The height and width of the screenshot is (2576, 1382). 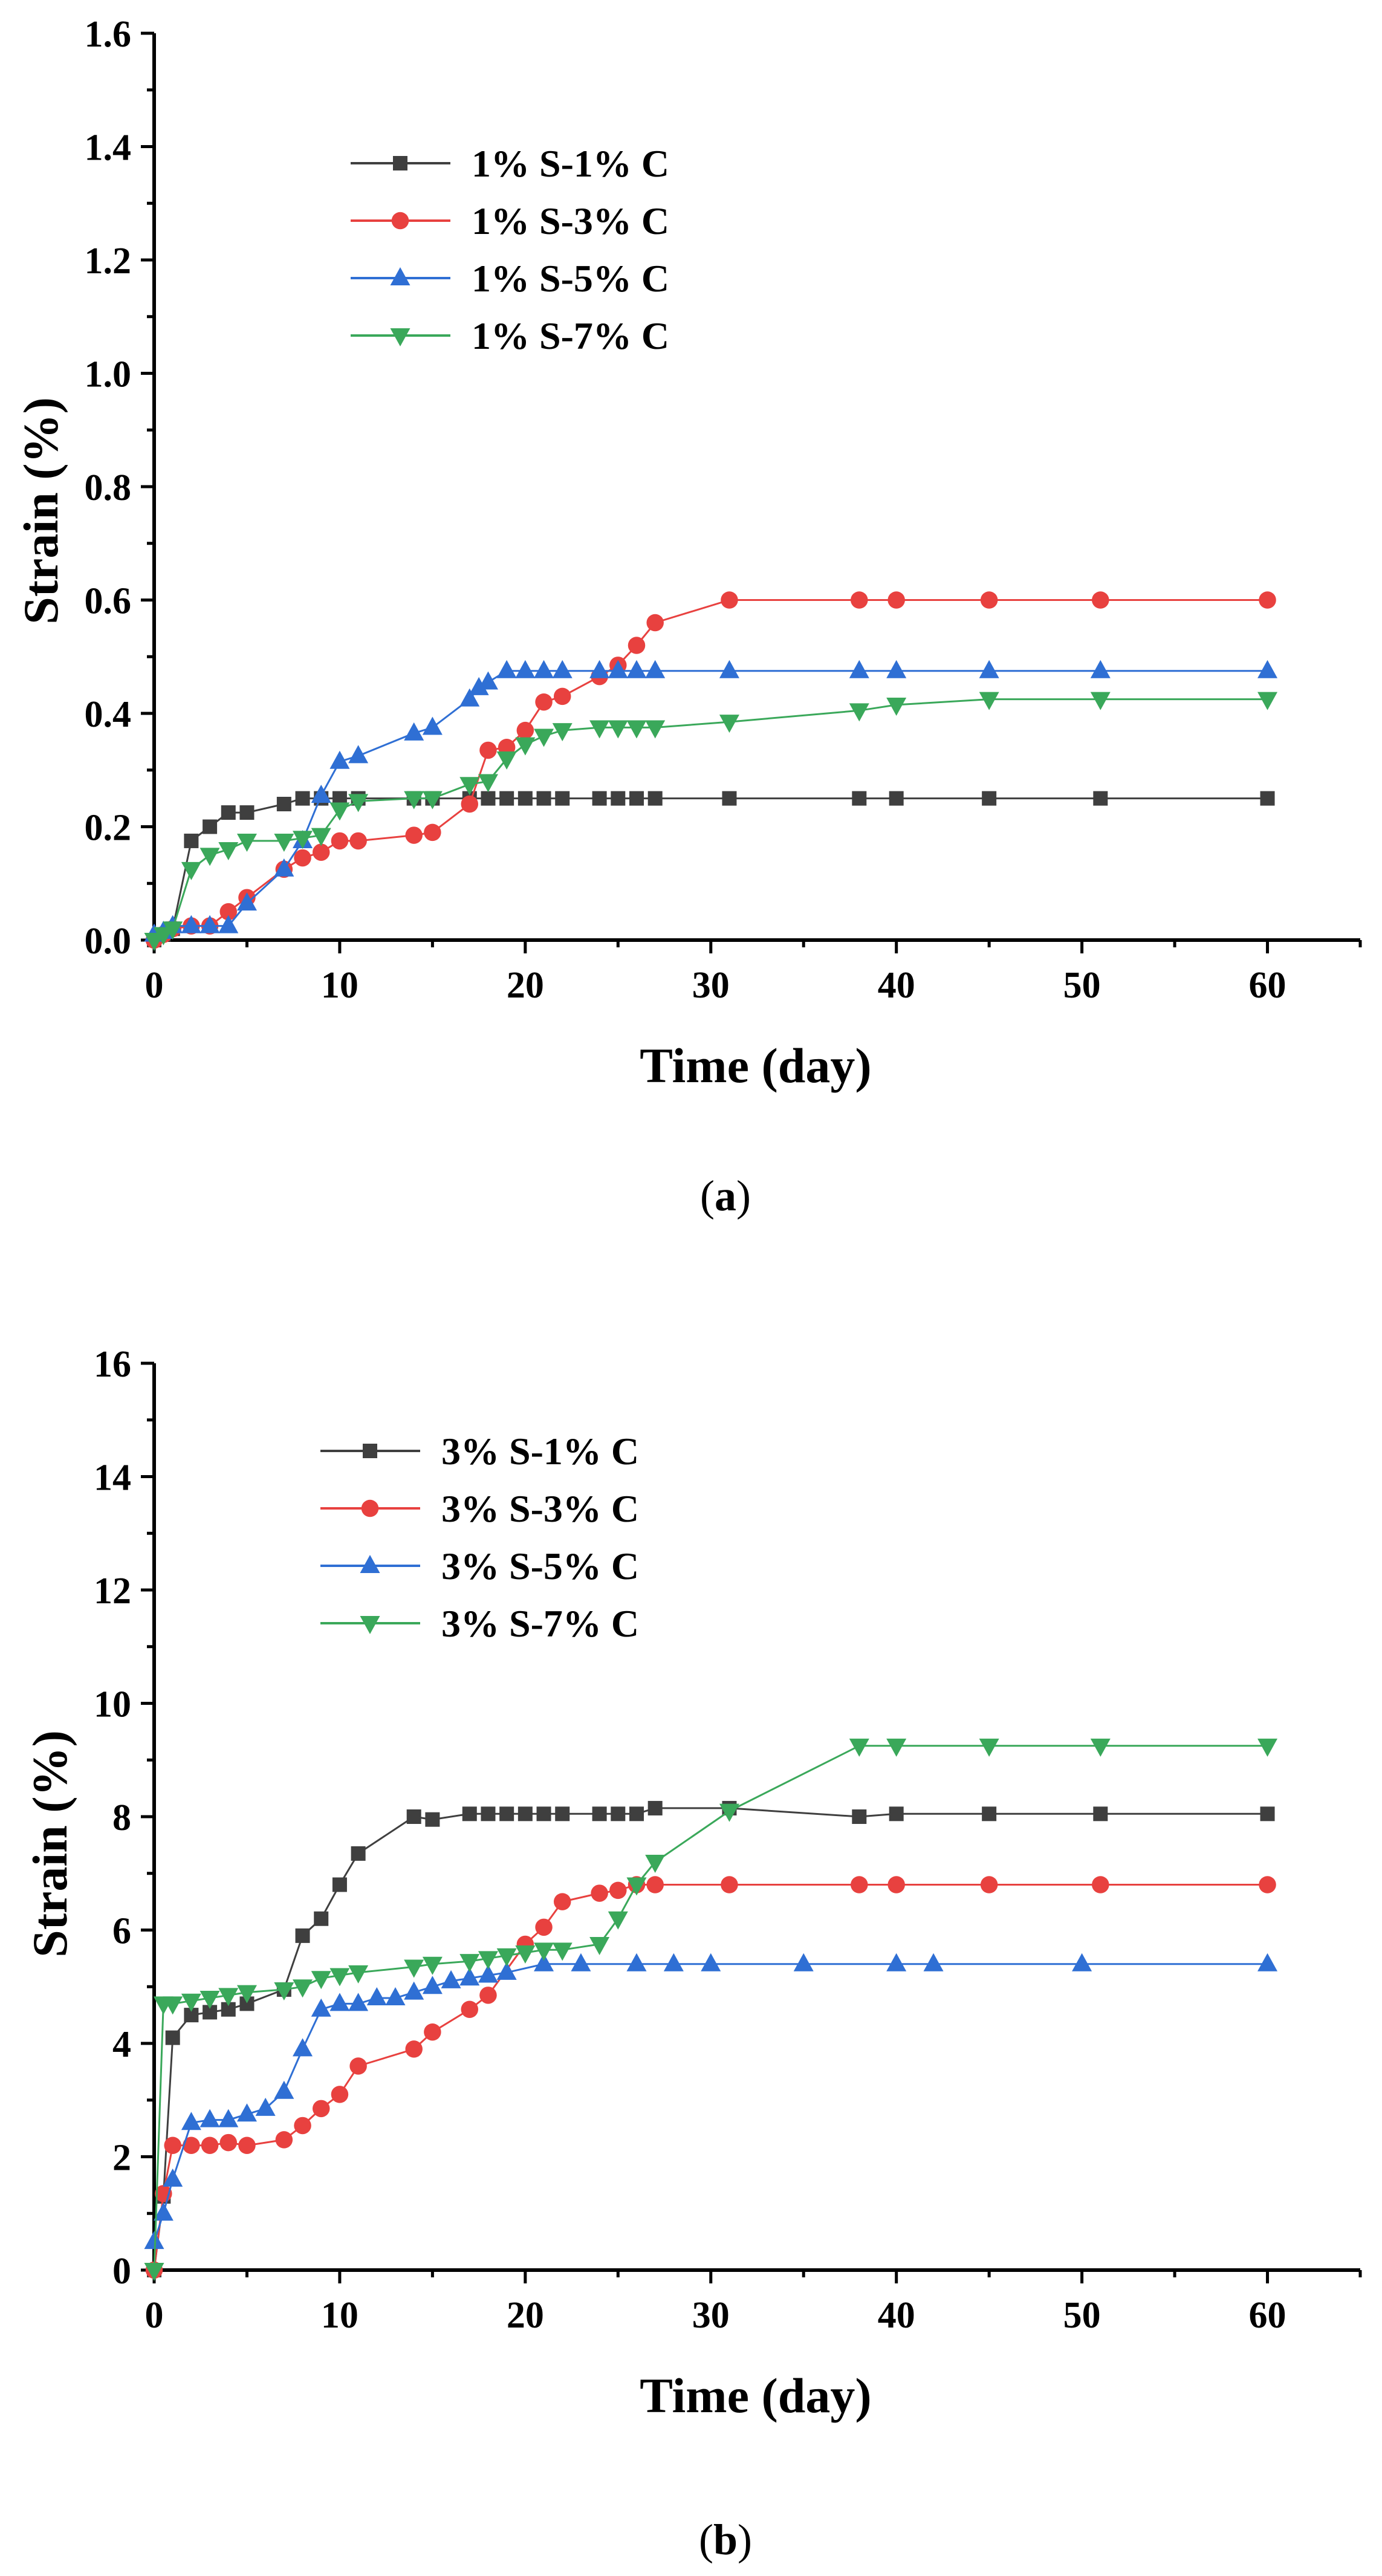 What do you see at coordinates (108, 829) in the screenshot?
I see `y-tick-label: 0.2` at bounding box center [108, 829].